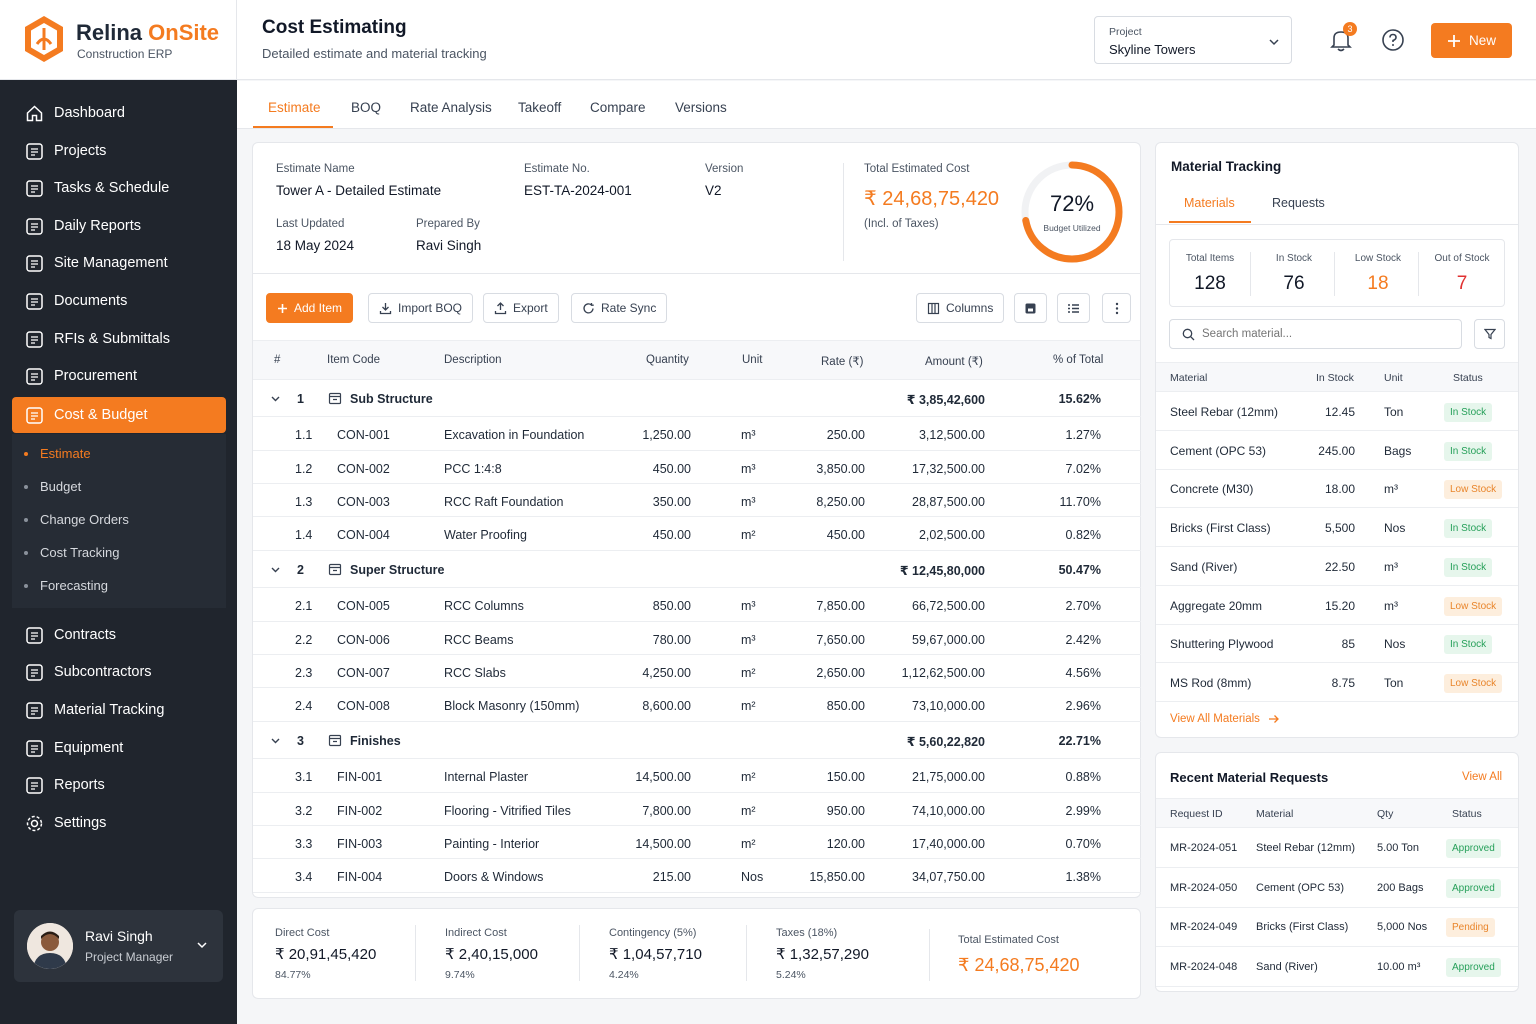 The height and width of the screenshot is (1024, 1536). What do you see at coordinates (929, 955) in the screenshot?
I see `divider` at bounding box center [929, 955].